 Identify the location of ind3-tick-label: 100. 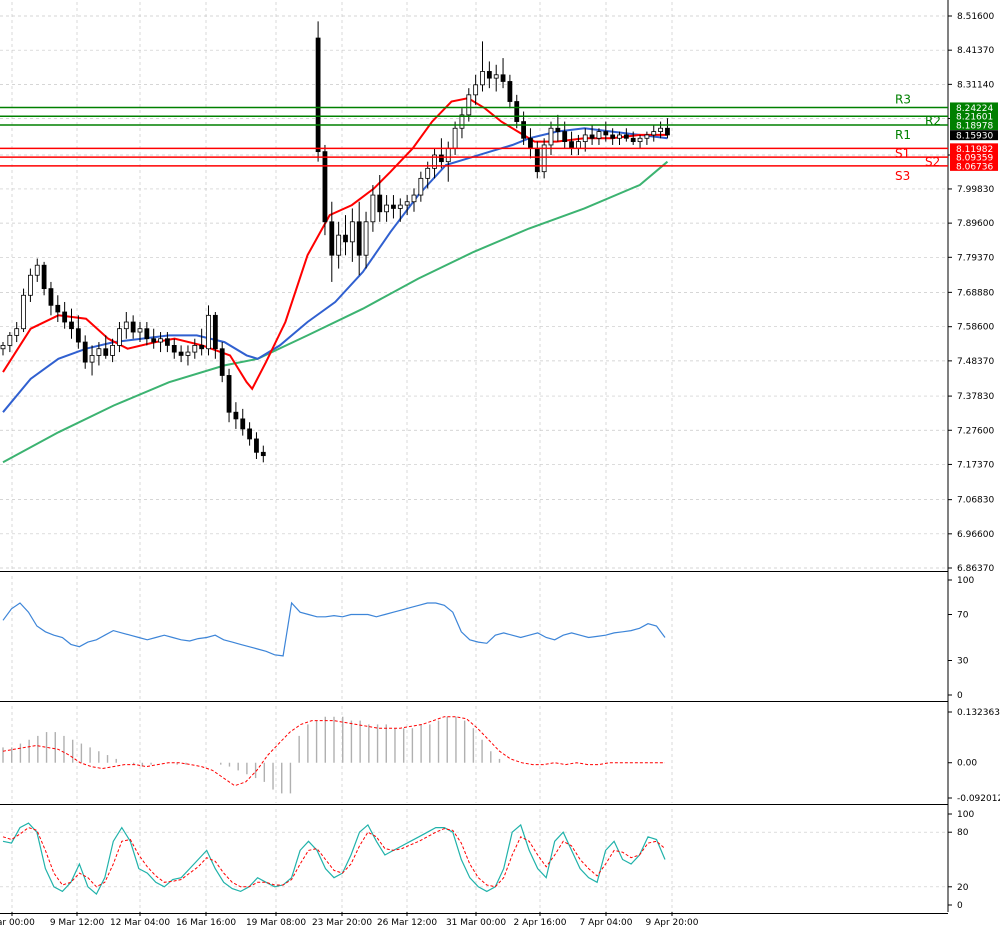
(965, 815).